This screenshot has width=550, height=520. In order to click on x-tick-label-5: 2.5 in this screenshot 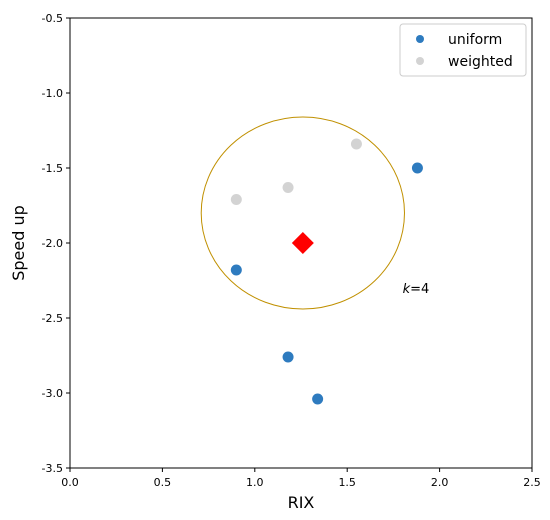, I will do `click(532, 482)`.